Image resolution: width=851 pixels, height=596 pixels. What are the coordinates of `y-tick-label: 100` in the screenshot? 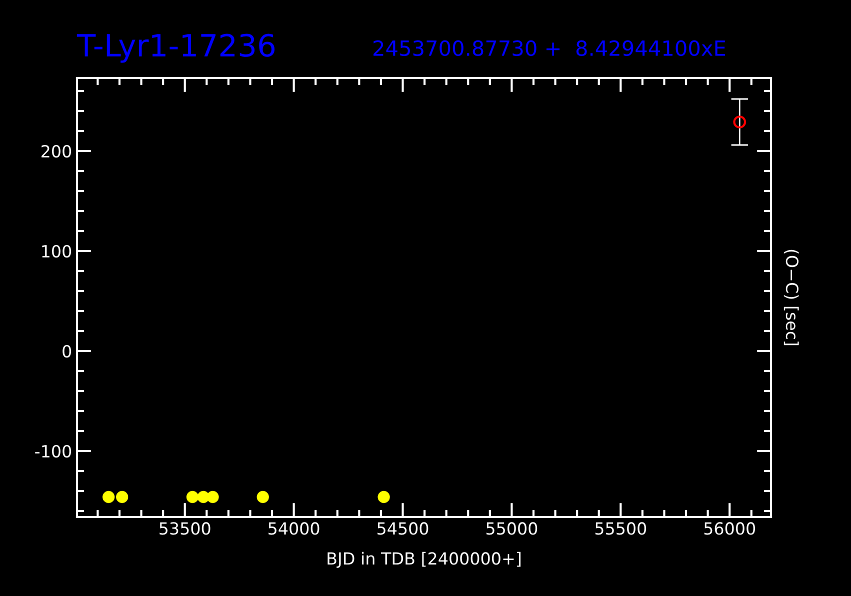 It's located at (57, 251).